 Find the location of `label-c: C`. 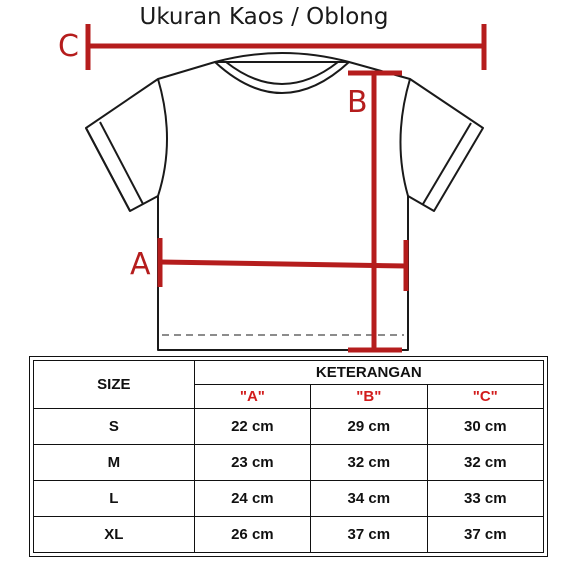

label-c: C is located at coordinates (68, 46).